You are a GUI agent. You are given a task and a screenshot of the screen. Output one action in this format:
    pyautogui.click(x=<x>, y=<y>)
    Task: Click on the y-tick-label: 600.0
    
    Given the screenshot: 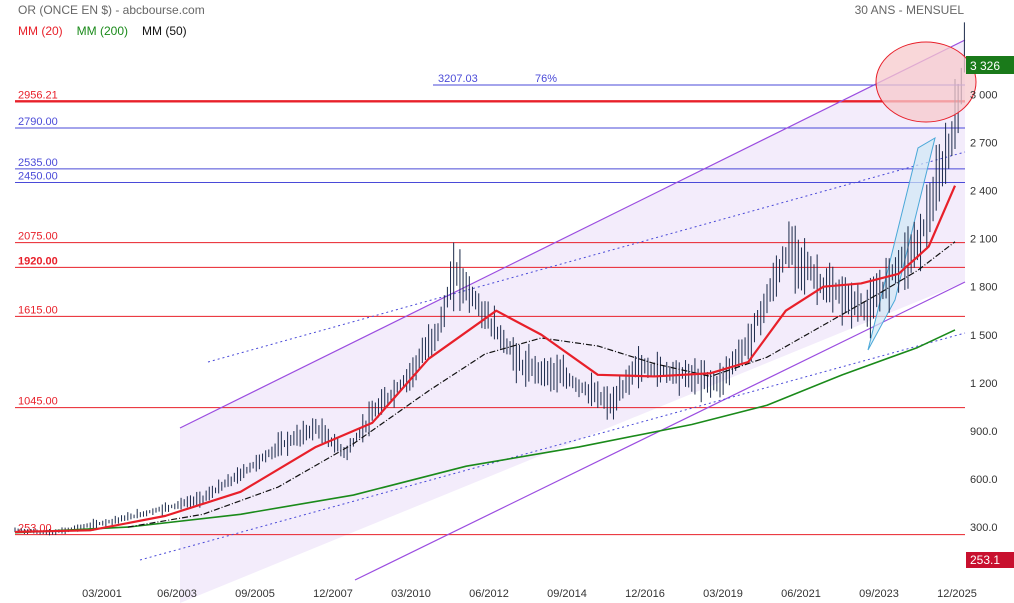 What is the action you would take?
    pyautogui.click(x=984, y=480)
    